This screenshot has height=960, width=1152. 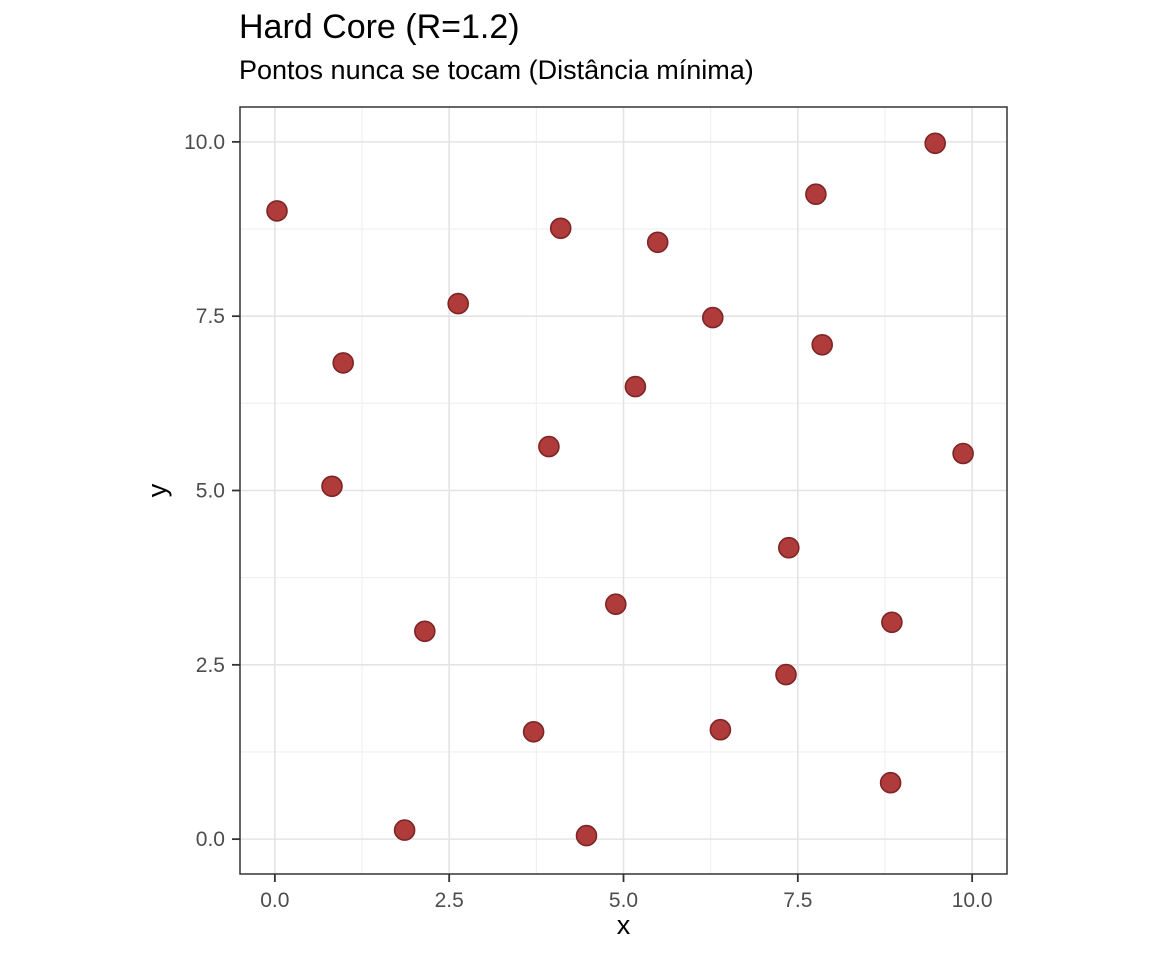 What do you see at coordinates (797, 900) in the screenshot?
I see `x-tick-label: 7.5` at bounding box center [797, 900].